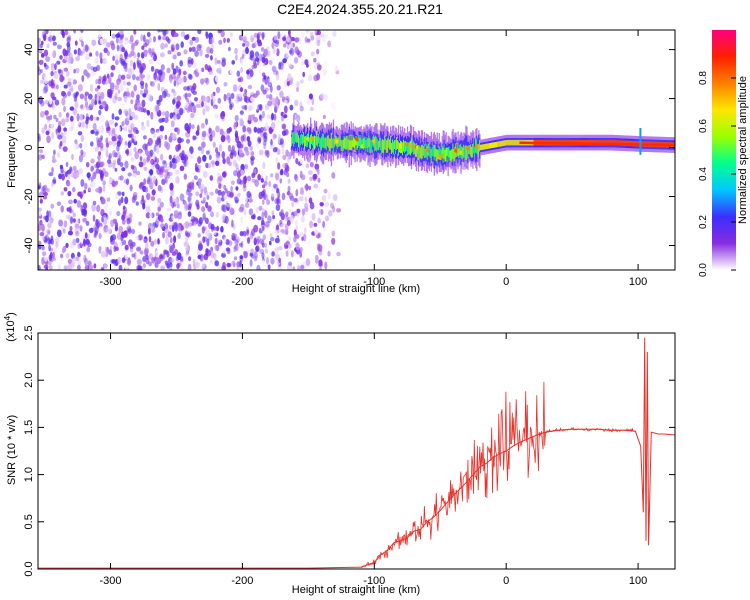  I want to click on snr-y-multiplier: (x104), so click(10, 327).